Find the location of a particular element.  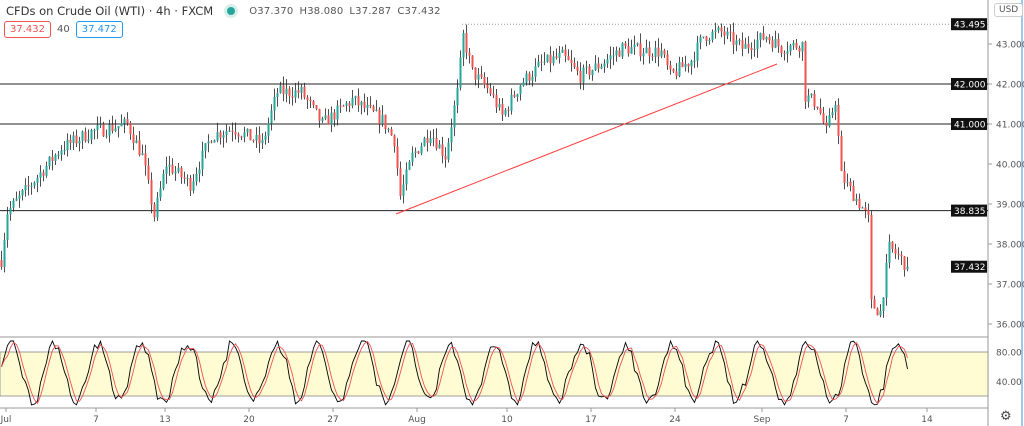

oscillator-tick-label: 40.00 is located at coordinates (1009, 383).